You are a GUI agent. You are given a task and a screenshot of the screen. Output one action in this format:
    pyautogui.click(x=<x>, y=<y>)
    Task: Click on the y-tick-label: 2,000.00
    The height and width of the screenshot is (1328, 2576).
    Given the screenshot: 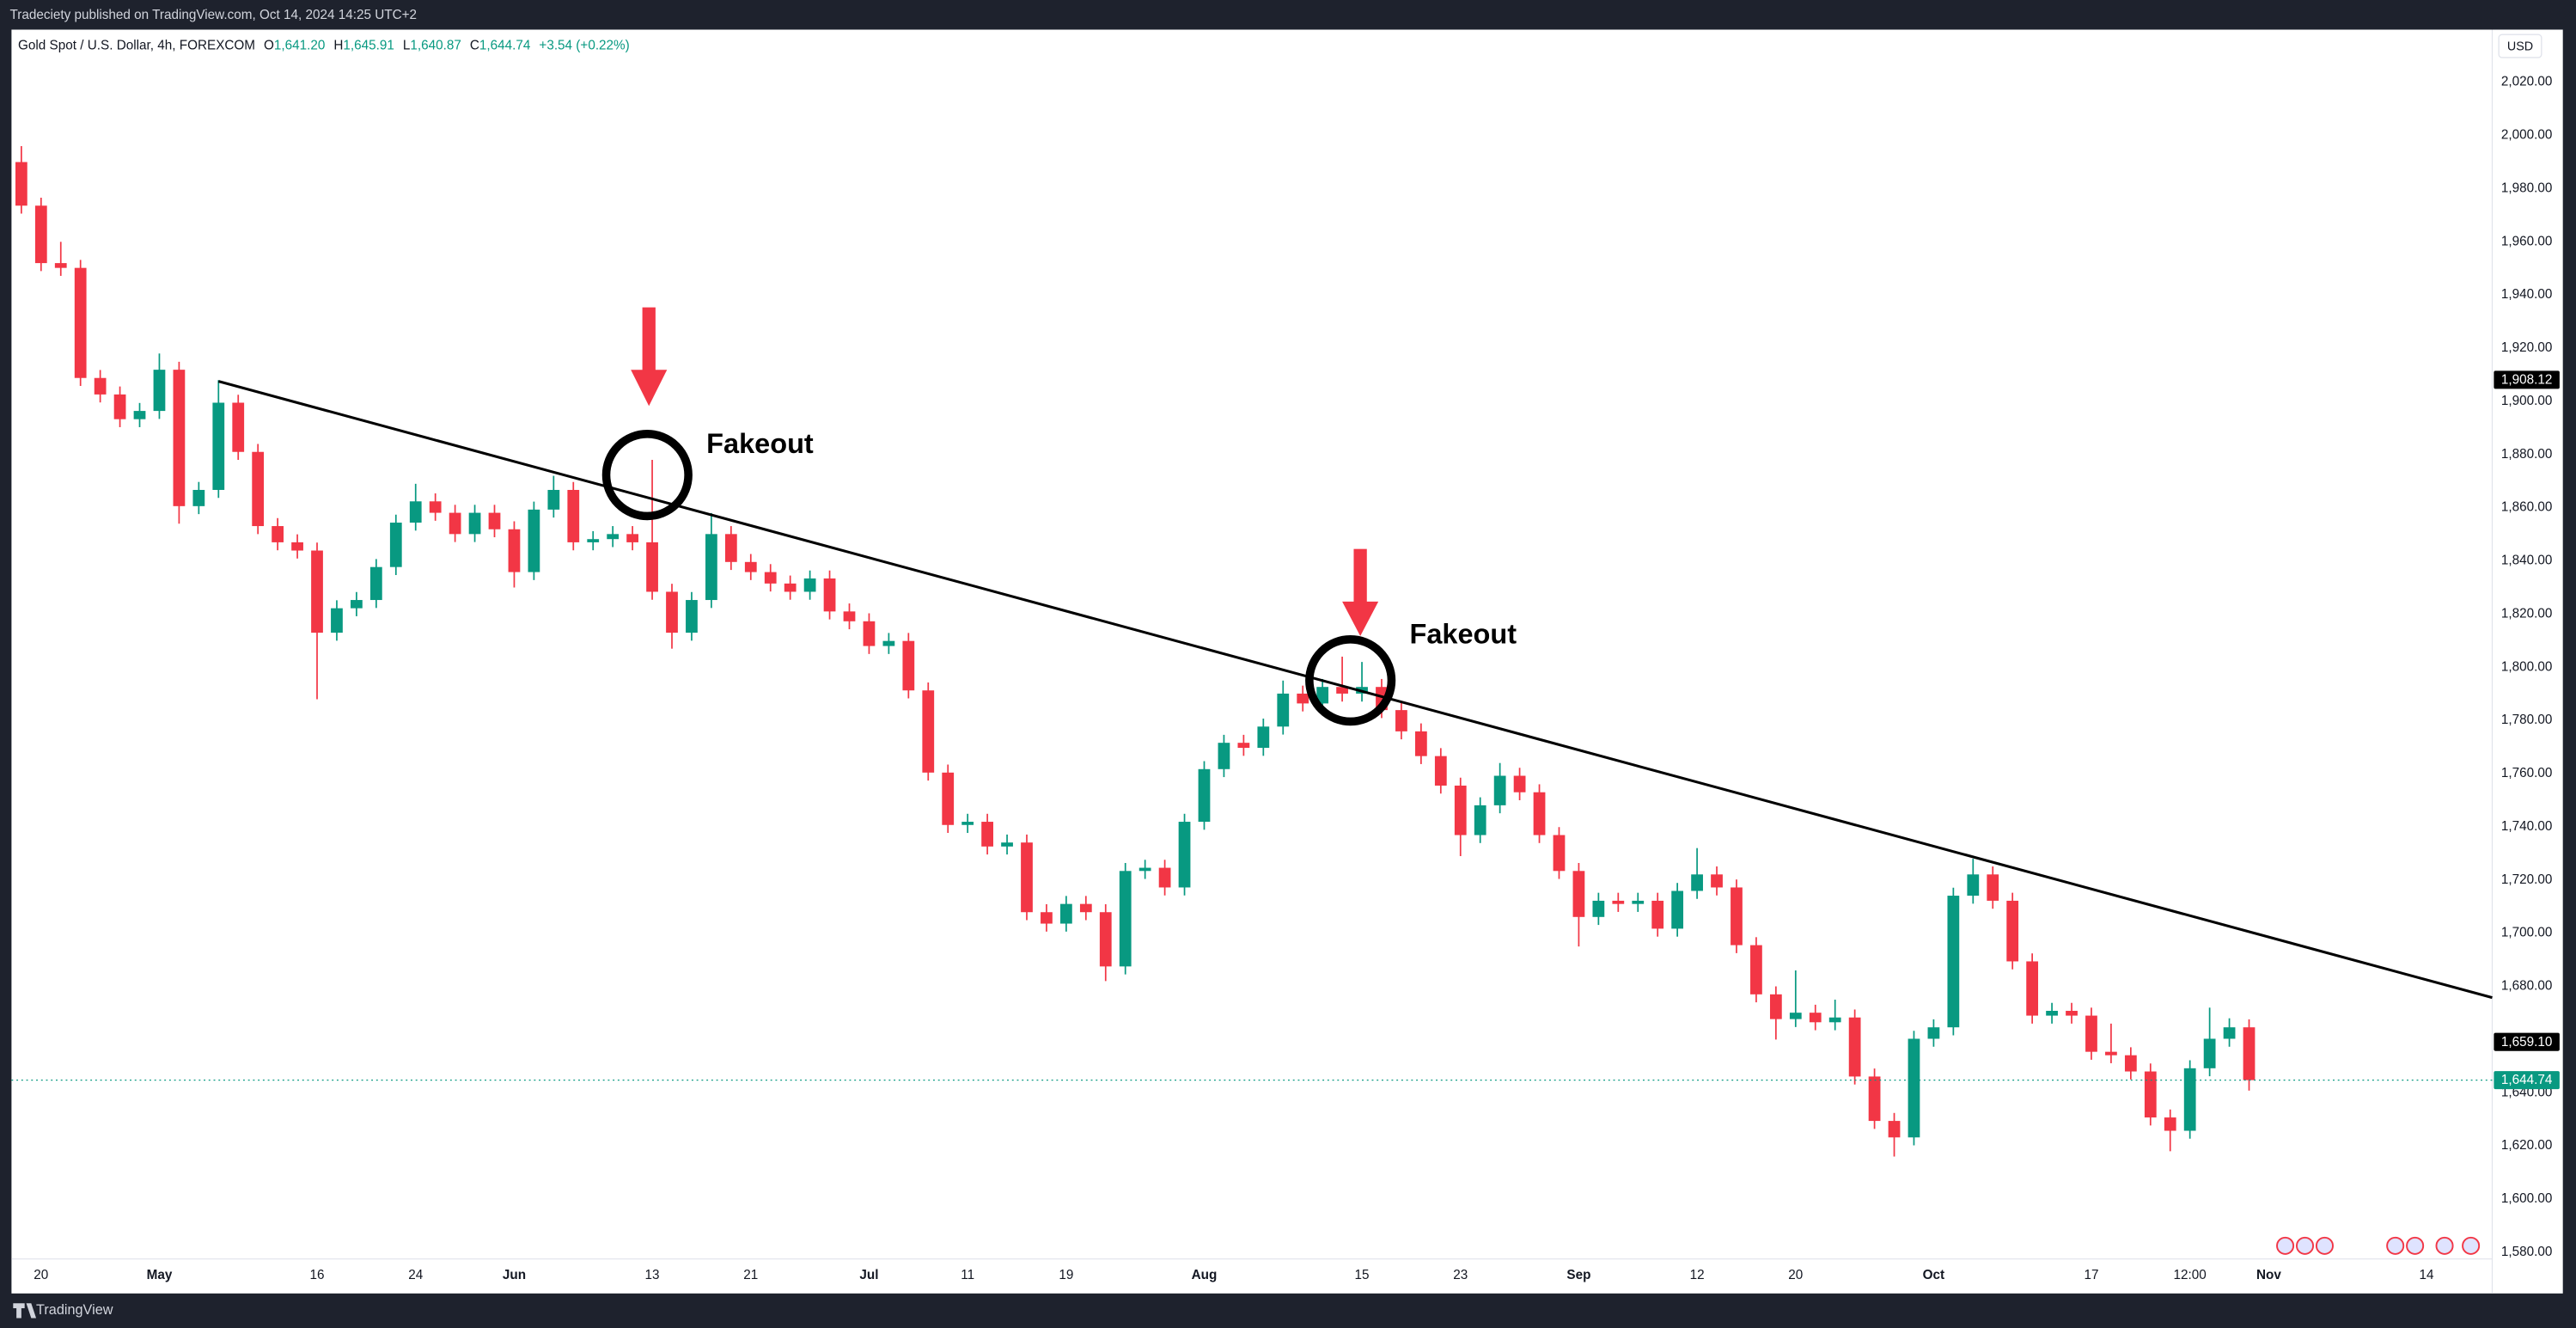 What is the action you would take?
    pyautogui.click(x=2526, y=135)
    